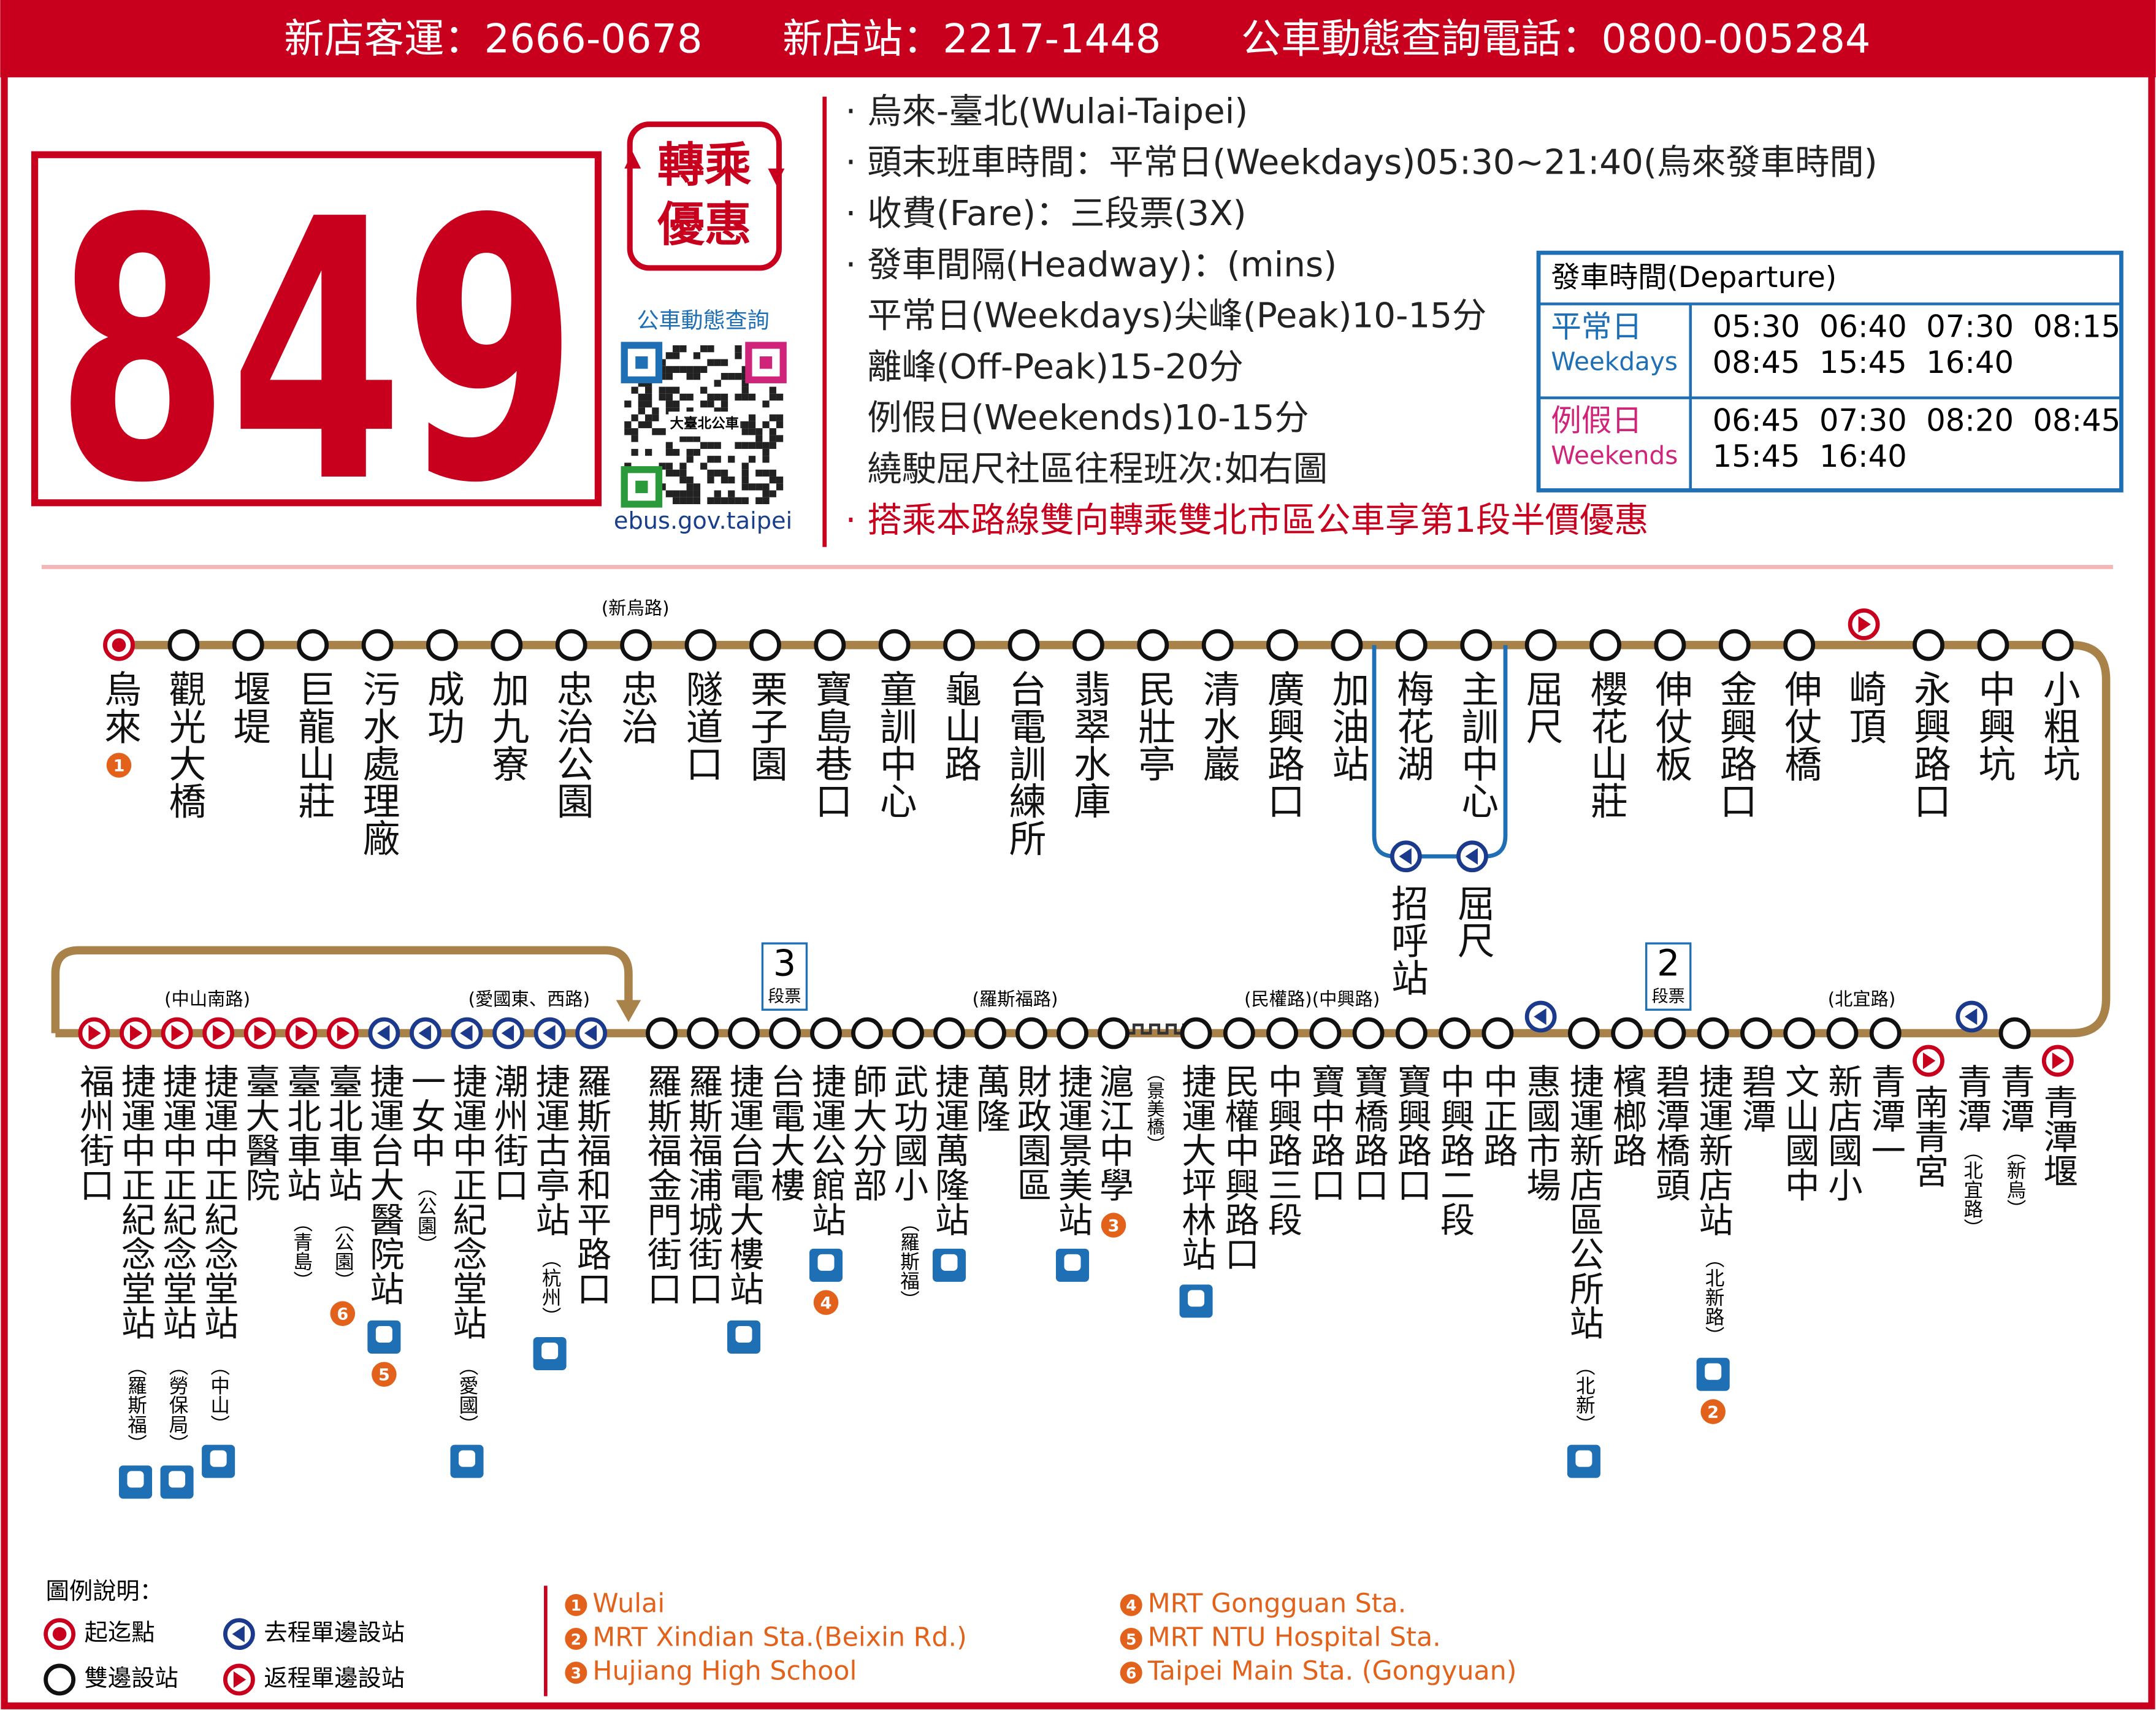 Image resolution: width=2156 pixels, height=1710 pixels. What do you see at coordinates (1077, 567) in the screenshot?
I see `separator` at bounding box center [1077, 567].